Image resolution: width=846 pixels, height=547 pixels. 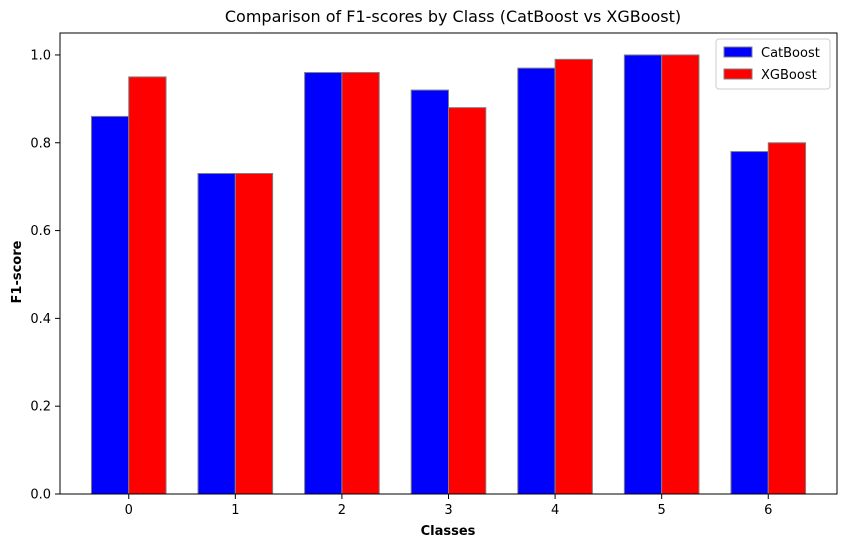 What do you see at coordinates (662, 510) in the screenshot?
I see `x-tick-label: 5` at bounding box center [662, 510].